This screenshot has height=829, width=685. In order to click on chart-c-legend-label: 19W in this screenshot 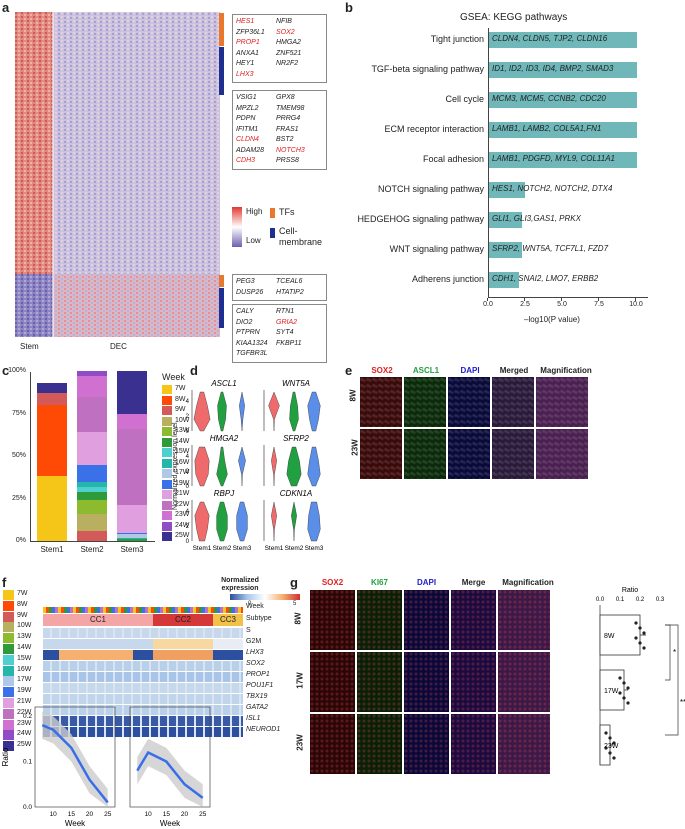, I will do `click(182, 483)`.